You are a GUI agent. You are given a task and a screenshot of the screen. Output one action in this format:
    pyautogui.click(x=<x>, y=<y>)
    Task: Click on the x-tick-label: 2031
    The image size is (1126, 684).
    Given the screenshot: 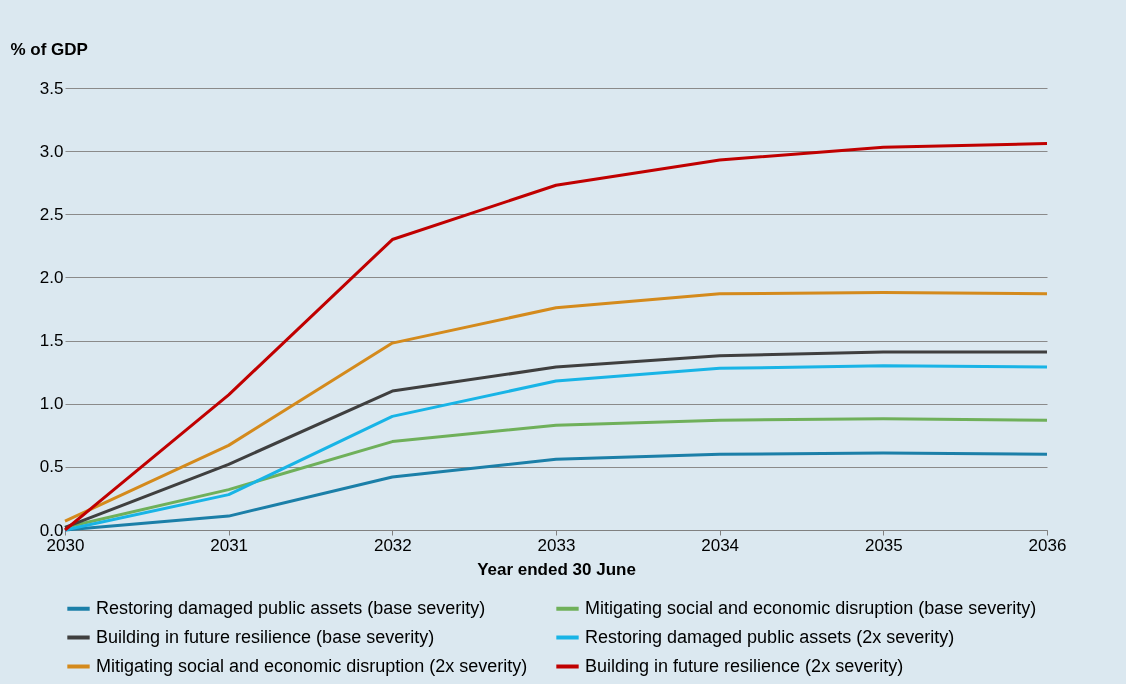 What is the action you would take?
    pyautogui.click(x=229, y=545)
    